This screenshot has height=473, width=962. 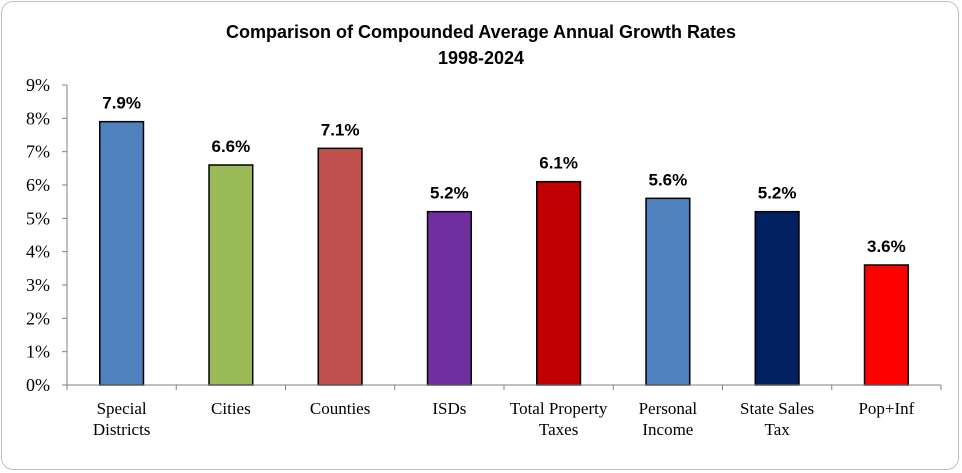 I want to click on y-tick-label: 7%, so click(x=38, y=152).